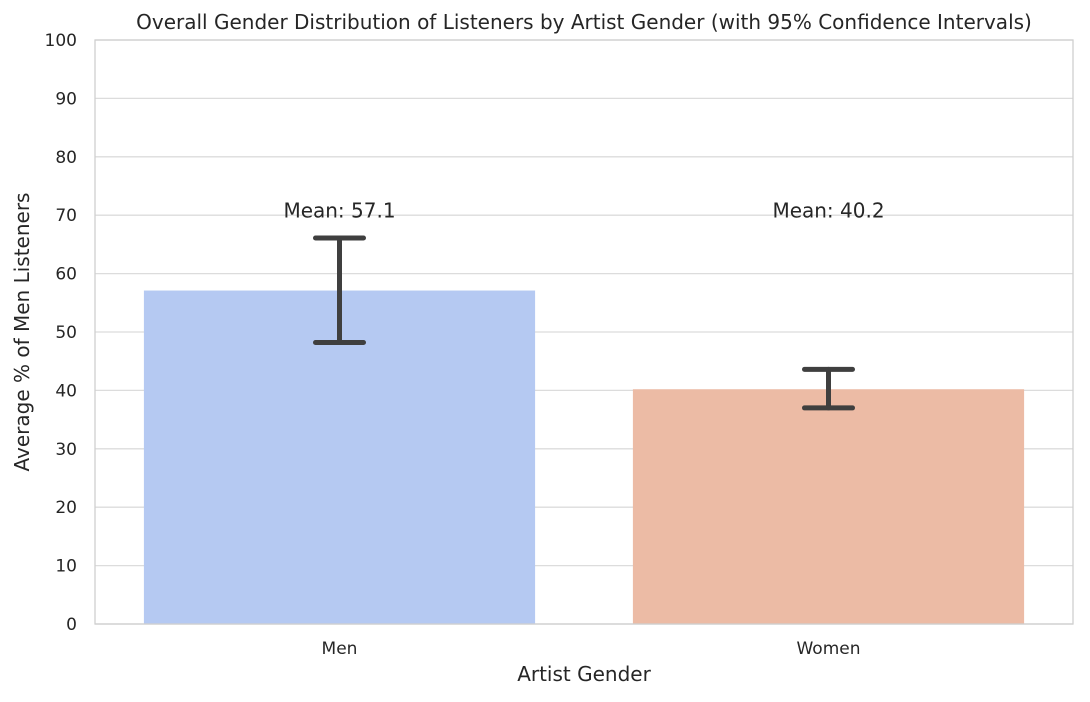  What do you see at coordinates (66, 158) in the screenshot?
I see `y-tick-label: 80` at bounding box center [66, 158].